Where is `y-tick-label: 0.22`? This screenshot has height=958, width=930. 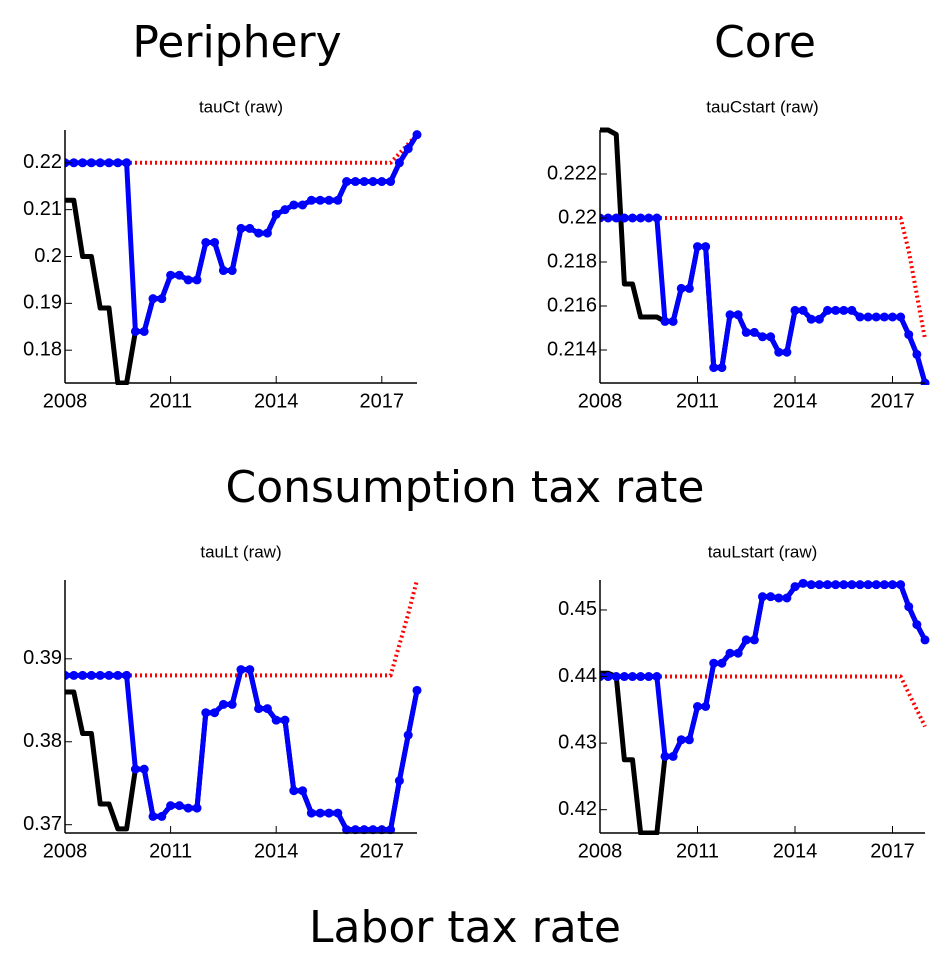
y-tick-label: 0.22 is located at coordinates (577, 217).